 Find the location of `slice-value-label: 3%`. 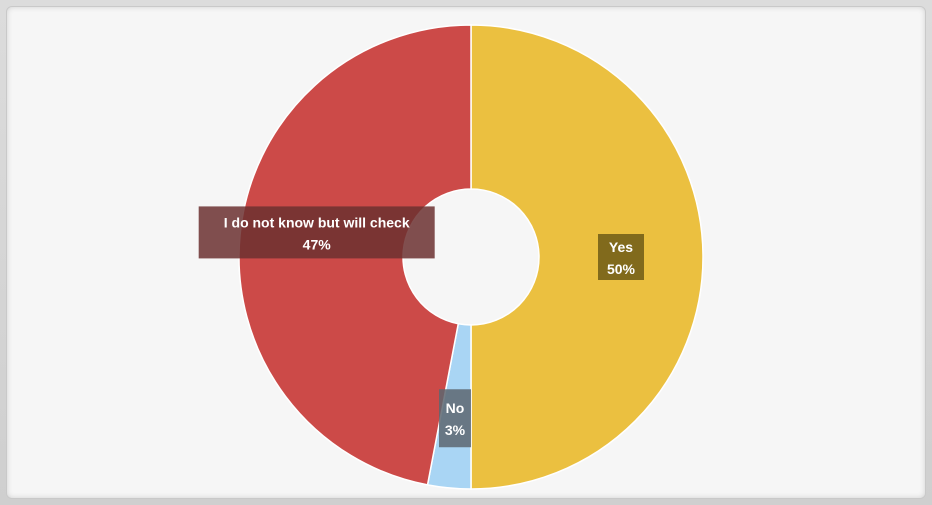

slice-value-label: 3% is located at coordinates (455, 430).